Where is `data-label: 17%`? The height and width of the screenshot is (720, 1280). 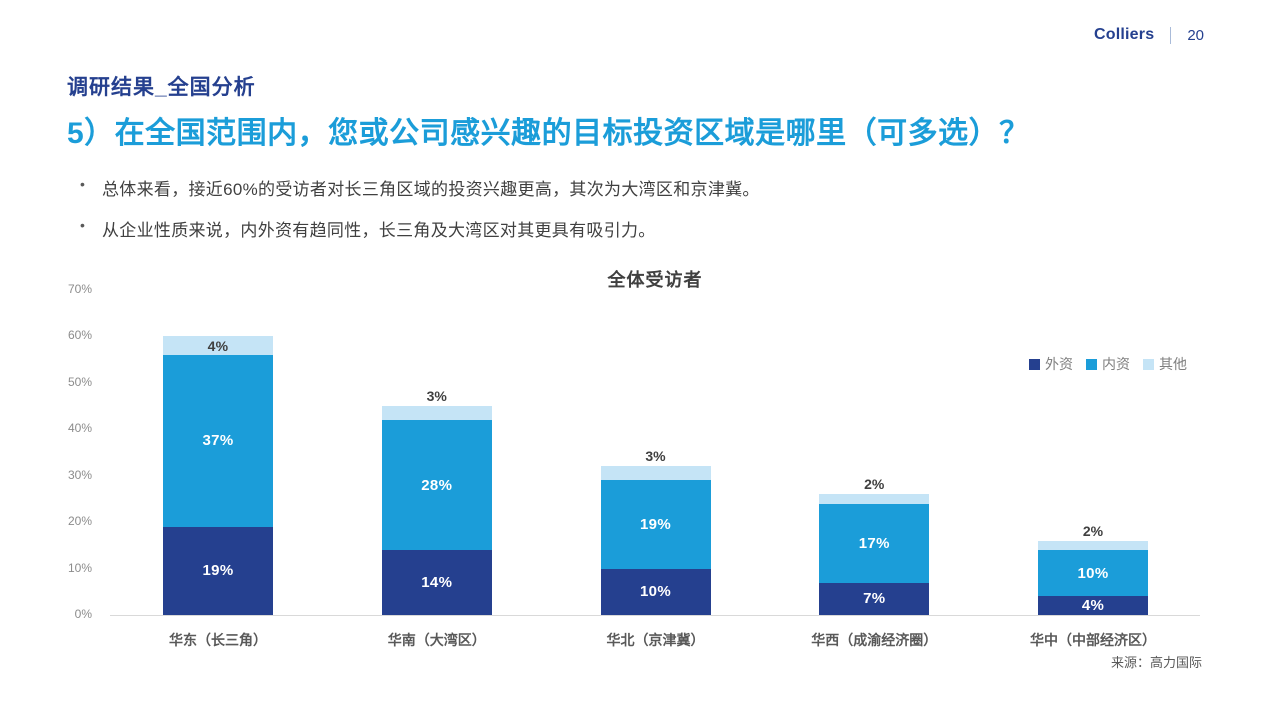 data-label: 17% is located at coordinates (874, 543).